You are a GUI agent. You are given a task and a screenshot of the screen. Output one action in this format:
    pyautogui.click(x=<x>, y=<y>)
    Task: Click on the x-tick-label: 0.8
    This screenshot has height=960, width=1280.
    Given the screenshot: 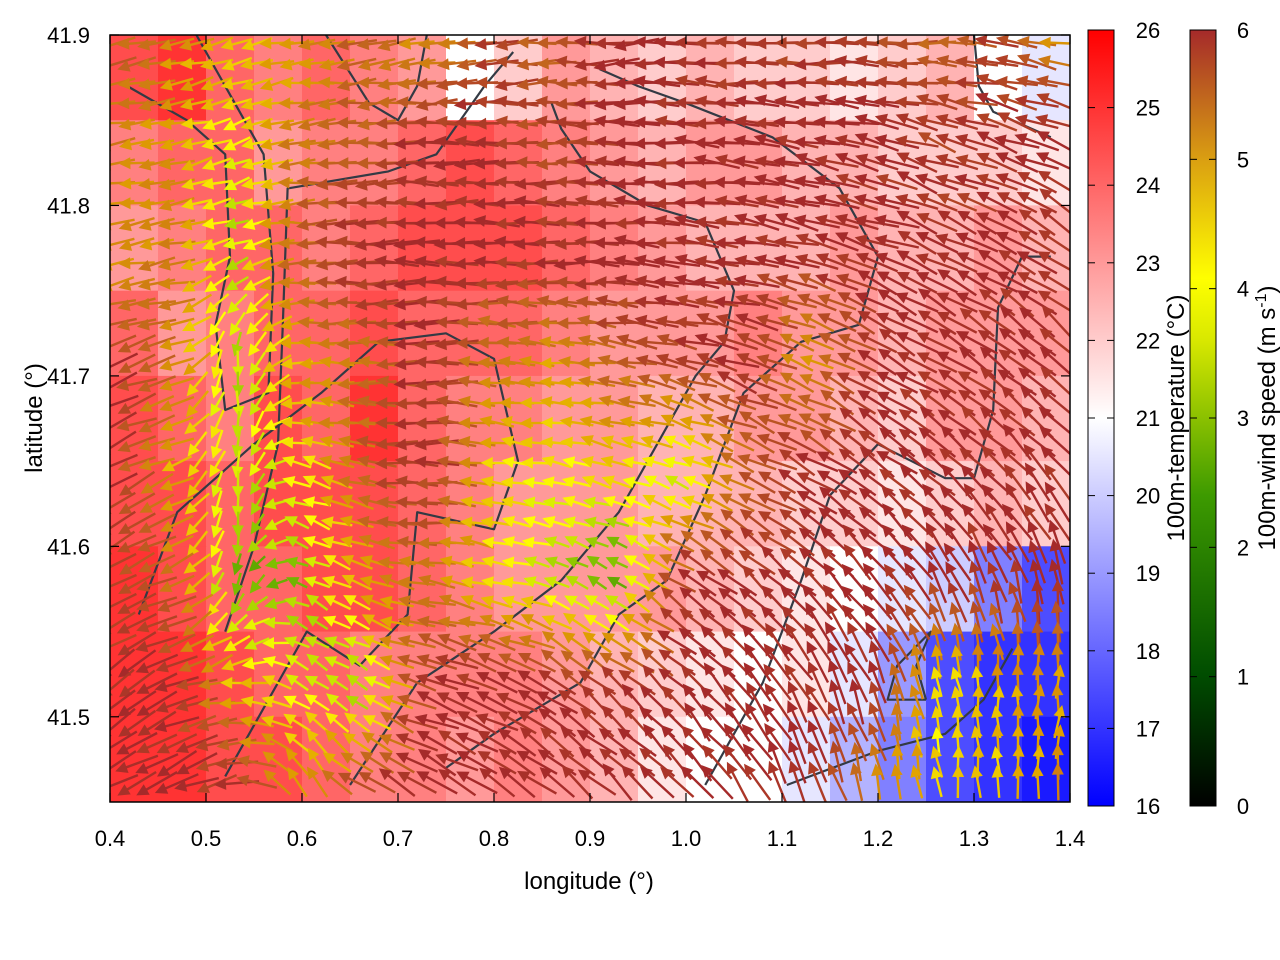 What is the action you would take?
    pyautogui.click(x=494, y=838)
    